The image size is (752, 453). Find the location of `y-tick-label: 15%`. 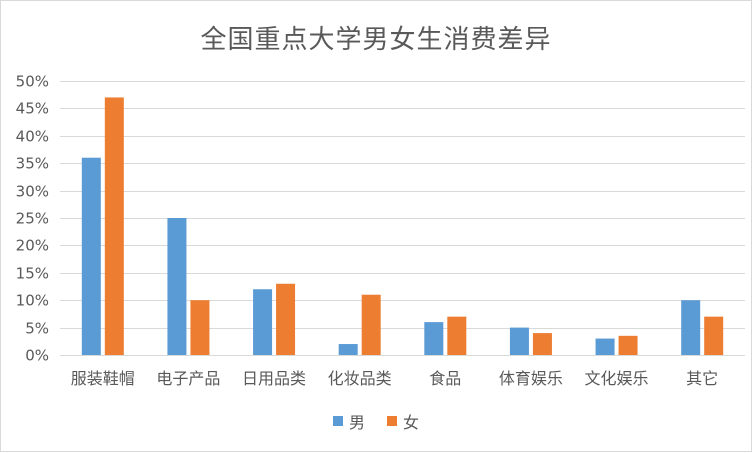

y-tick-label: 15% is located at coordinates (32, 274).